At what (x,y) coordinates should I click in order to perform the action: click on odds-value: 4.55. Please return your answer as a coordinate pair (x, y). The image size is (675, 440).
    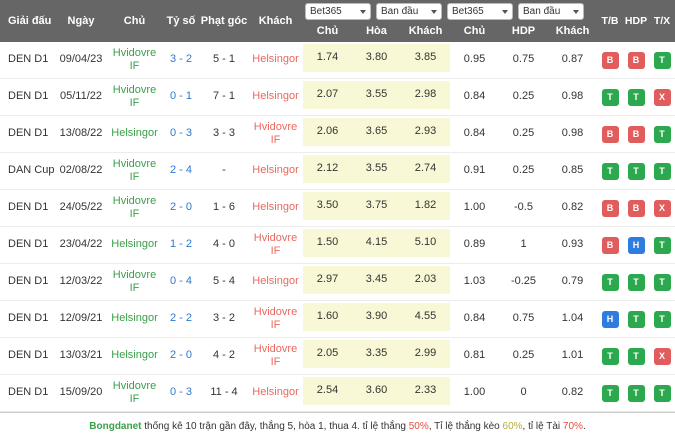
    Looking at the image, I should click on (425, 319).